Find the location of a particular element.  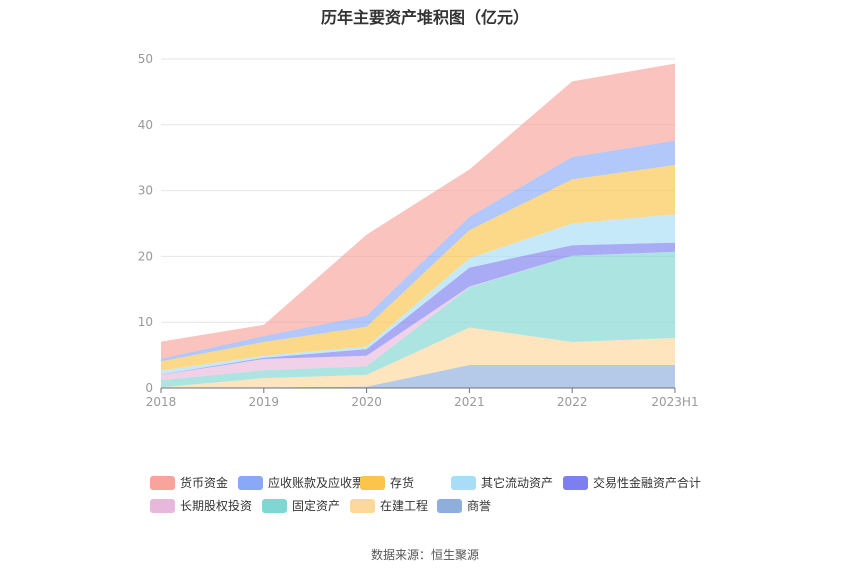

legend-label: 货币资金 is located at coordinates (204, 483).